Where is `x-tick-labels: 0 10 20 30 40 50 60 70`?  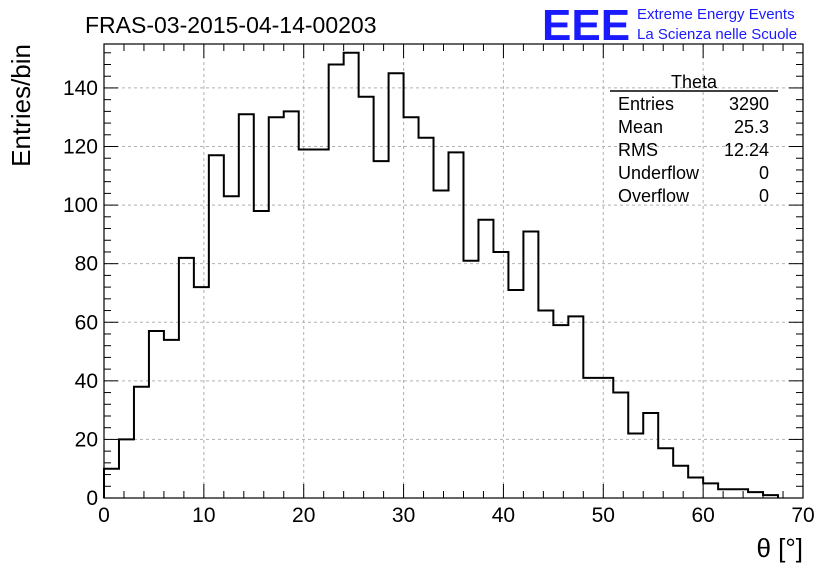 x-tick-labels: 0 10 20 30 40 50 60 70 is located at coordinates (456, 515).